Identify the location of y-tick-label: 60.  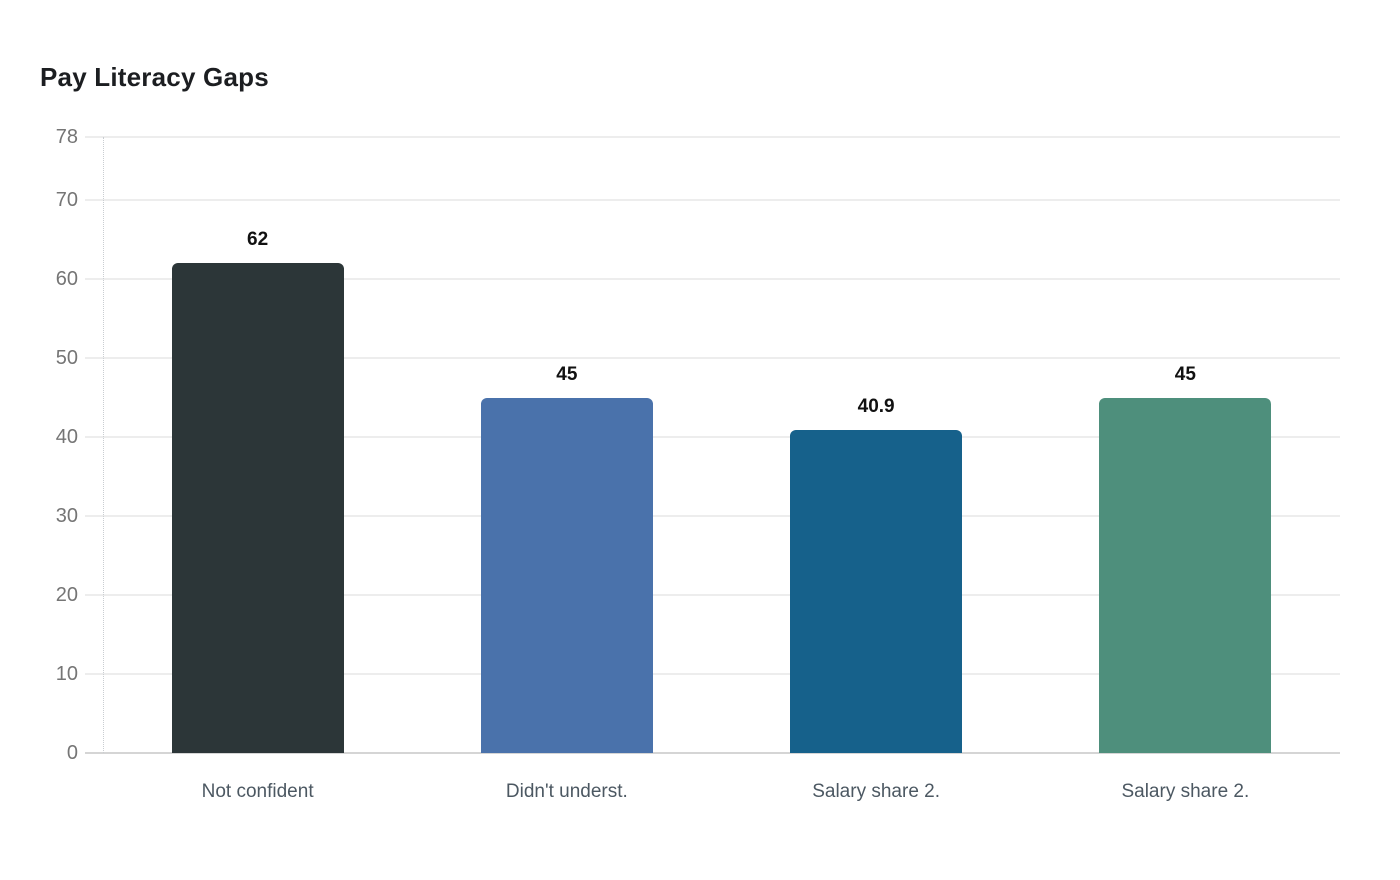
(66, 279).